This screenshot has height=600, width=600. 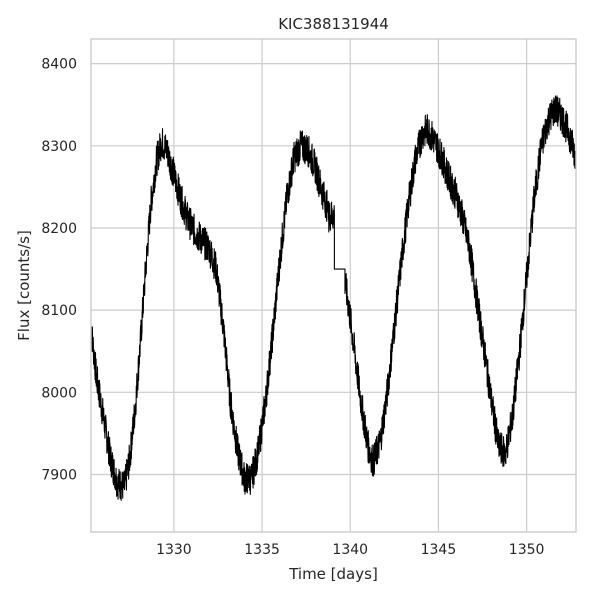 What do you see at coordinates (59, 65) in the screenshot?
I see `y-tick-label: 8400` at bounding box center [59, 65].